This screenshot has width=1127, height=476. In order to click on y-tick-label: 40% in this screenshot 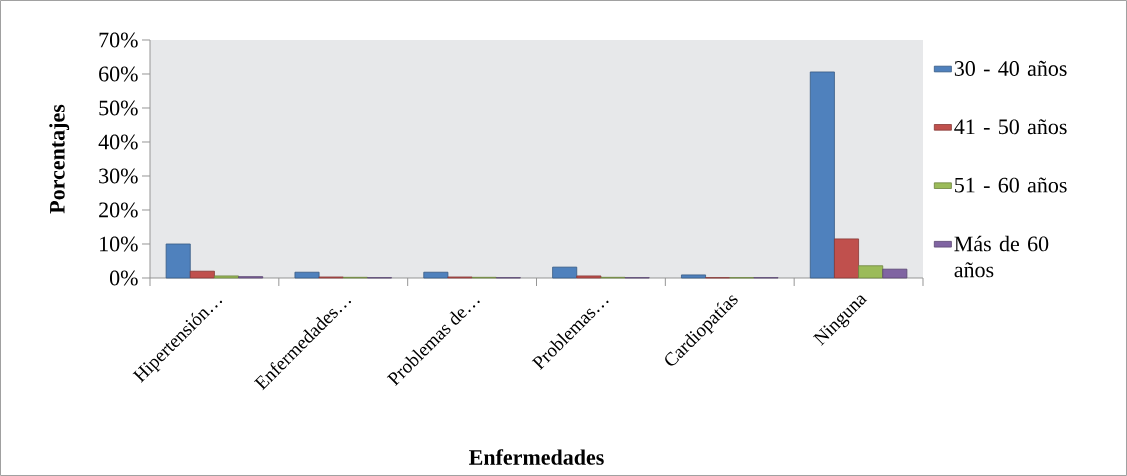, I will do `click(118, 142)`.